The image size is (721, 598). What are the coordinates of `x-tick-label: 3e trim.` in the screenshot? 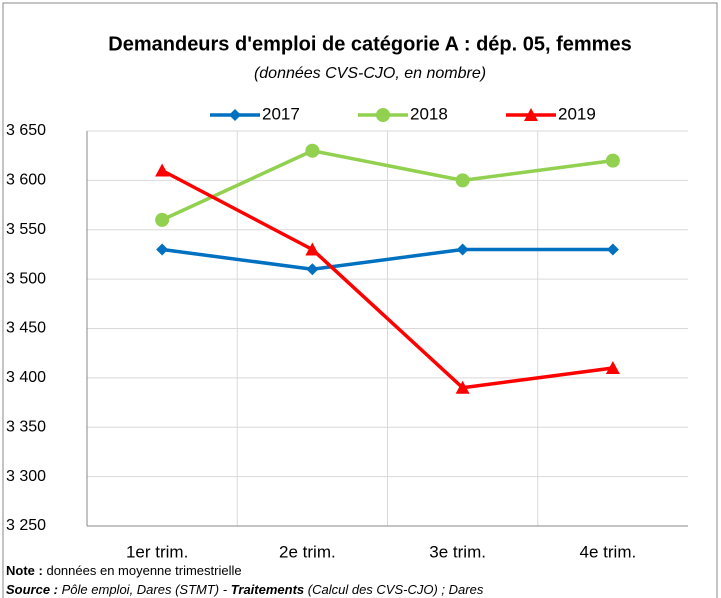 It's located at (457, 551).